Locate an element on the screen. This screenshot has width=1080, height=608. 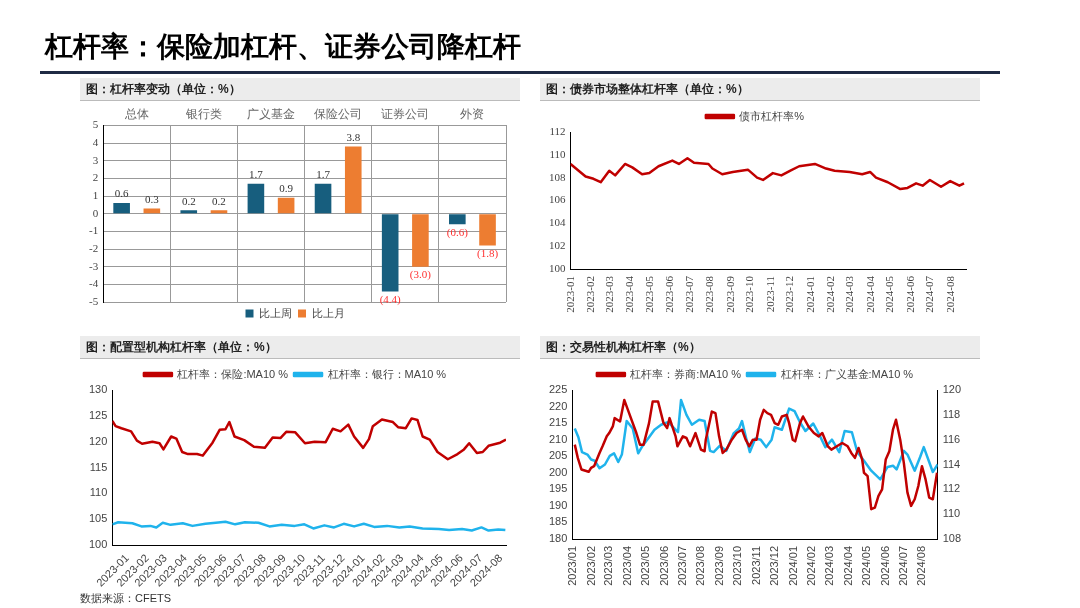
y-tick-label: -4 is located at coordinates (93, 283).